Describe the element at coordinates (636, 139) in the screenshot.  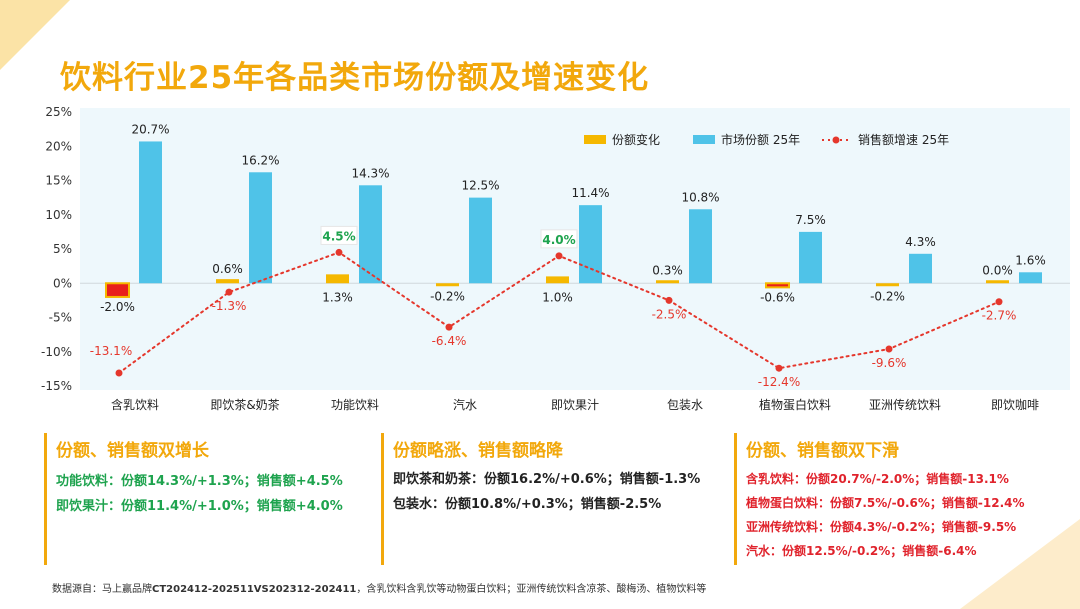
I see `legend-label: 份额变化` at that location.